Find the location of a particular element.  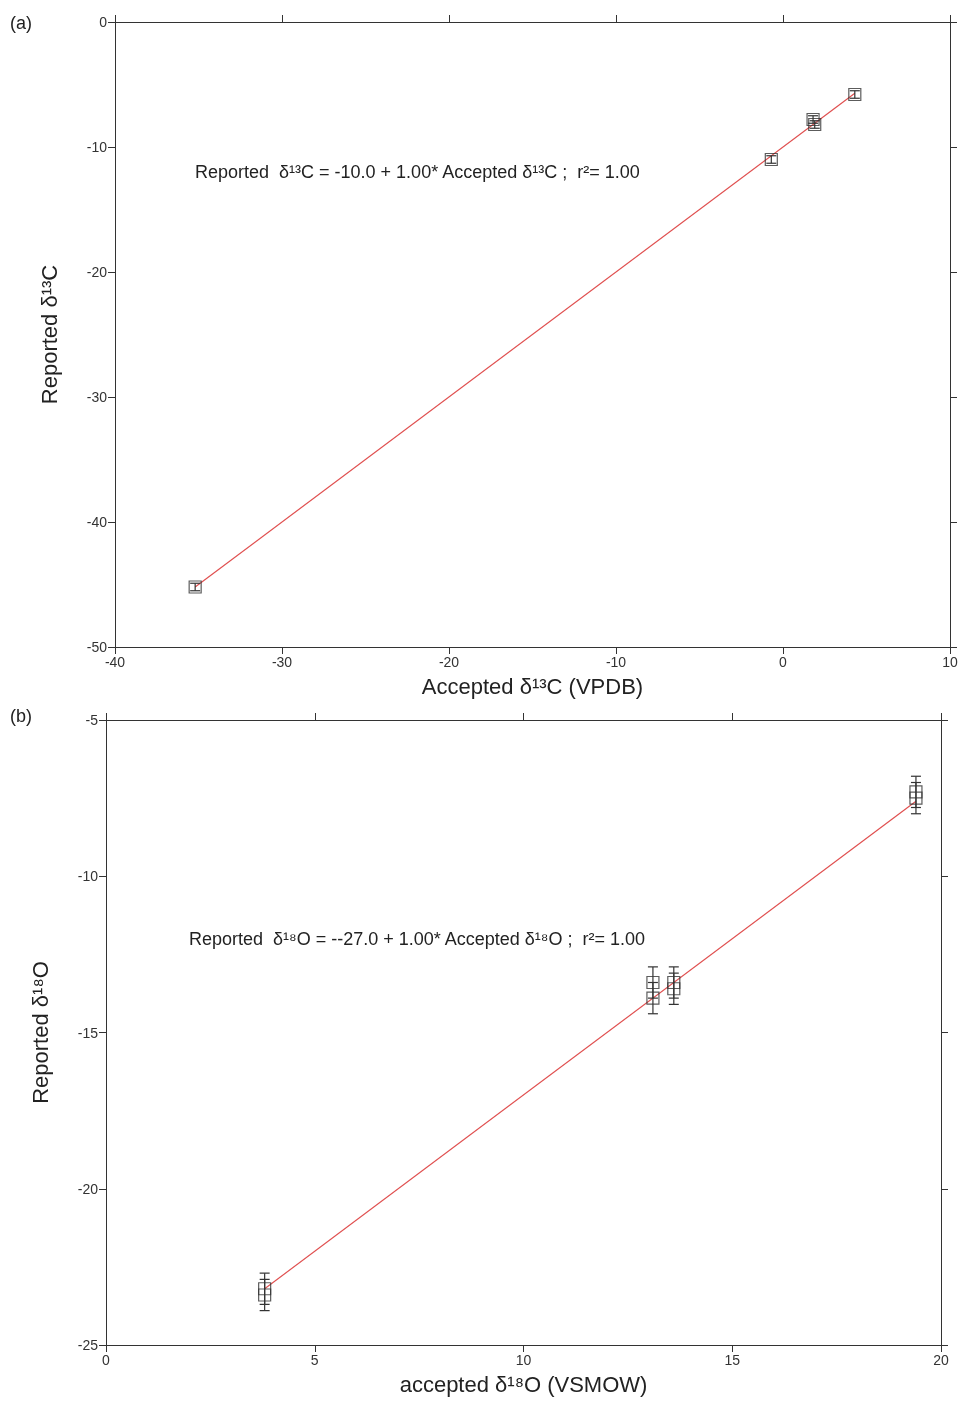

x-tick-label: -10 is located at coordinates (616, 662).